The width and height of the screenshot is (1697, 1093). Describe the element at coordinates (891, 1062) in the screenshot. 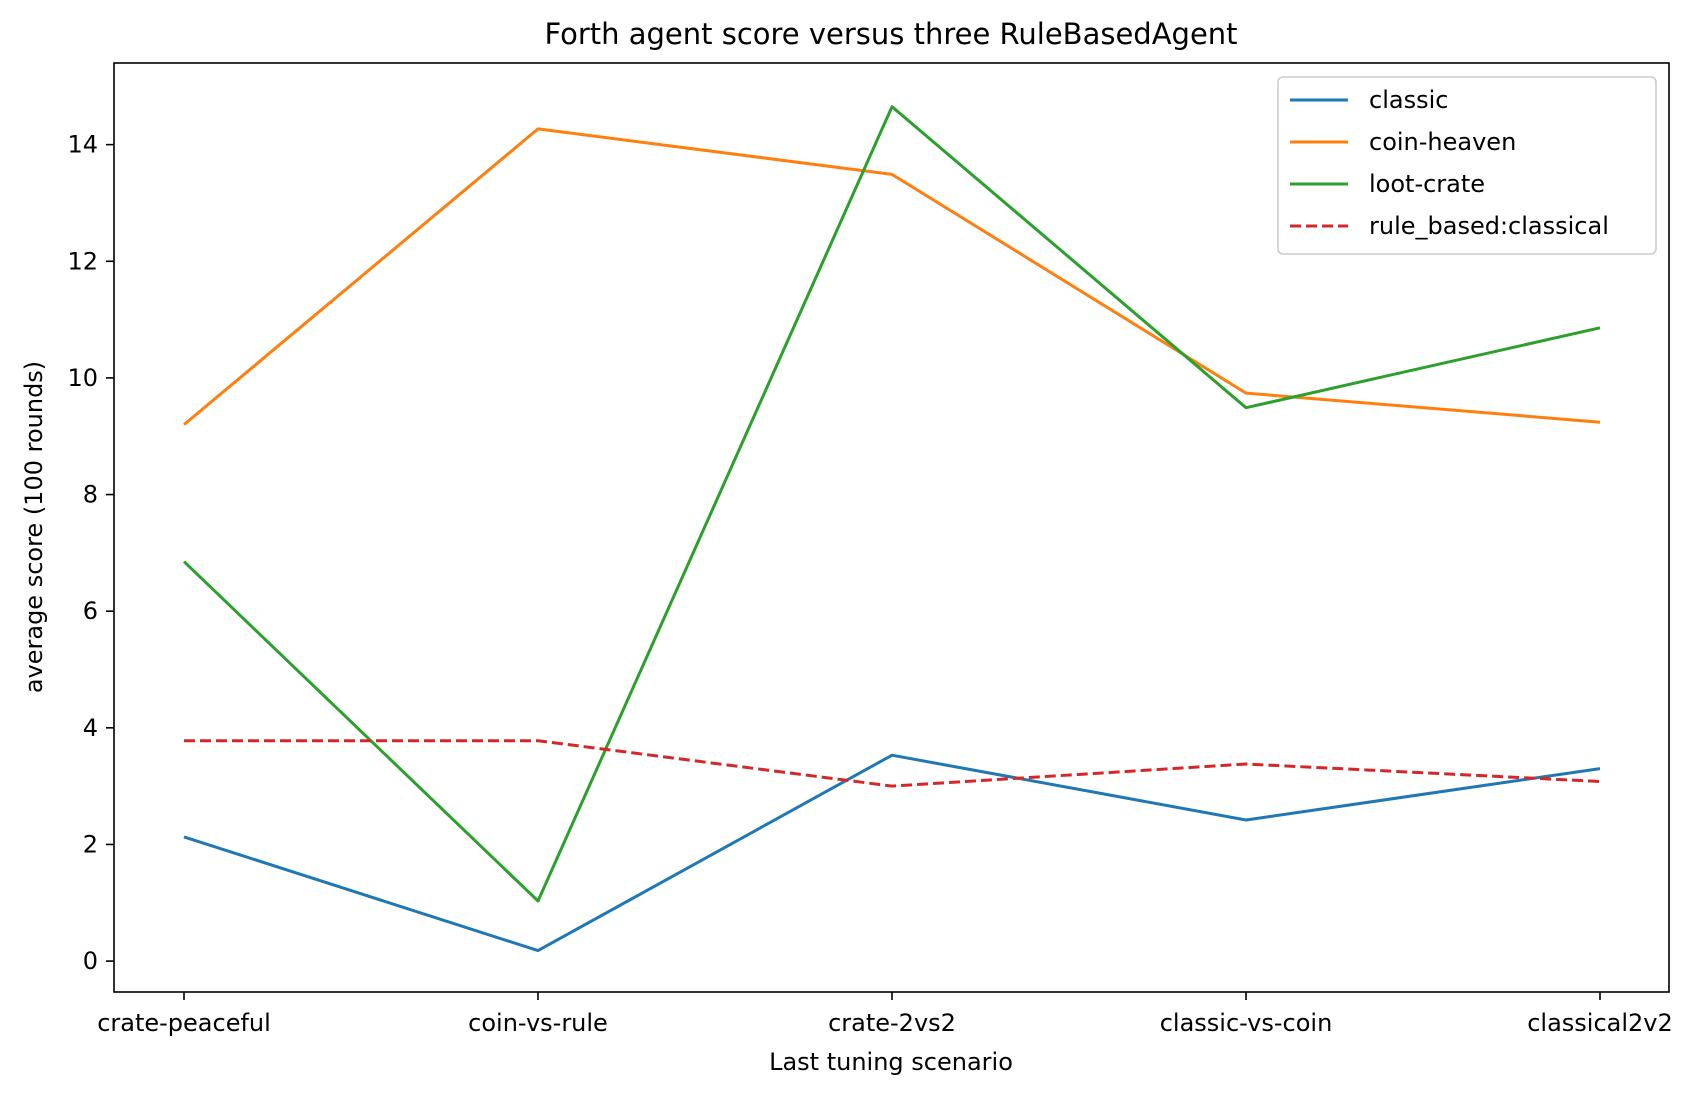

I see `x-axis-label: Last tuning scenario` at that location.